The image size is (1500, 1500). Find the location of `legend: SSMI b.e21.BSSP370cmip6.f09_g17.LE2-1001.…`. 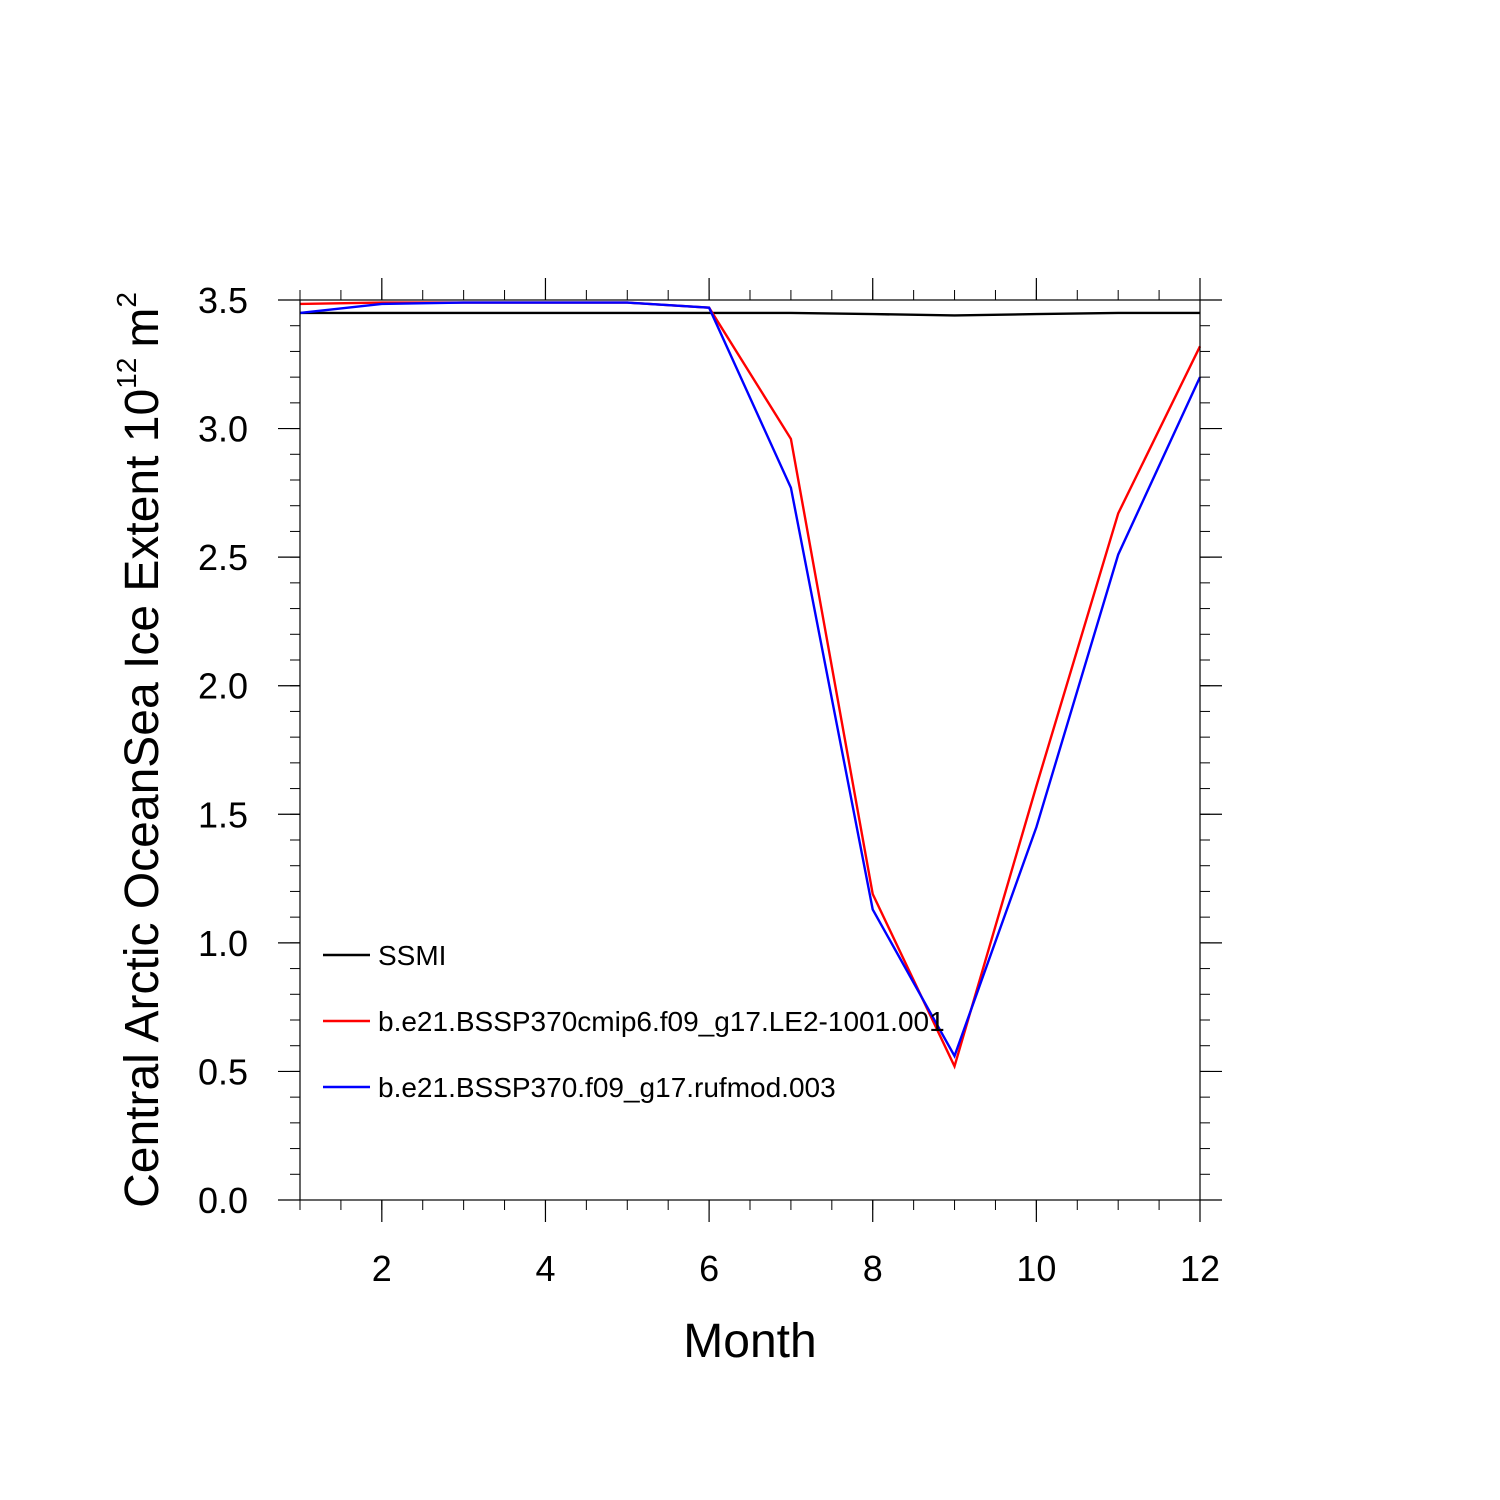

legend: SSMI b.e21.BSSP370cmip6.f09_g17.LE2-1001.… is located at coordinates (634, 1021).